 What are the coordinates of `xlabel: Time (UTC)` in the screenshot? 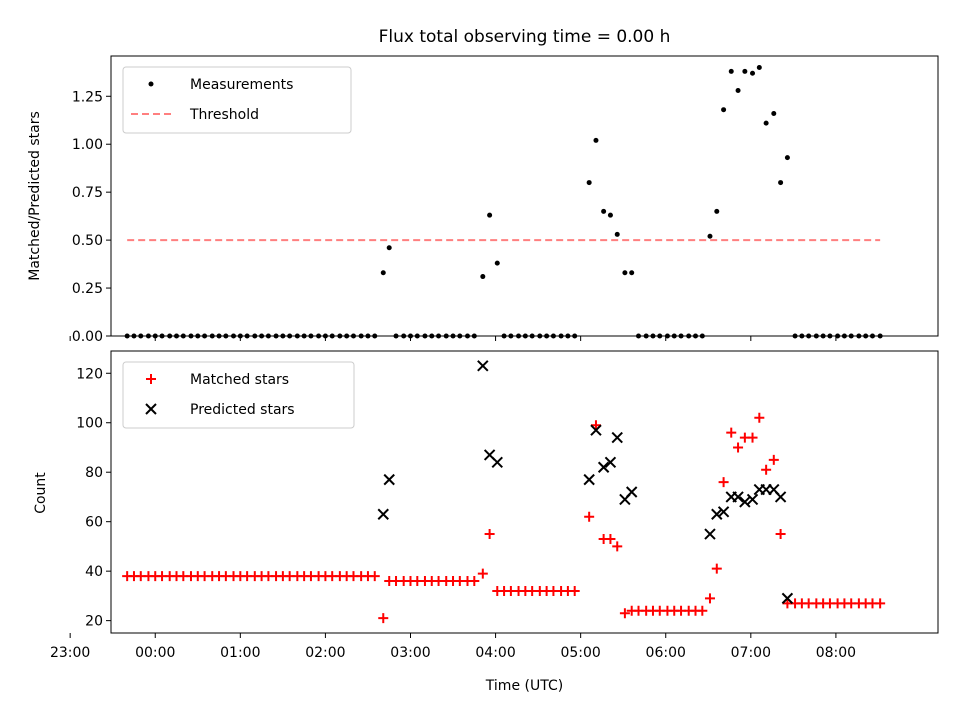 It's located at (524, 686).